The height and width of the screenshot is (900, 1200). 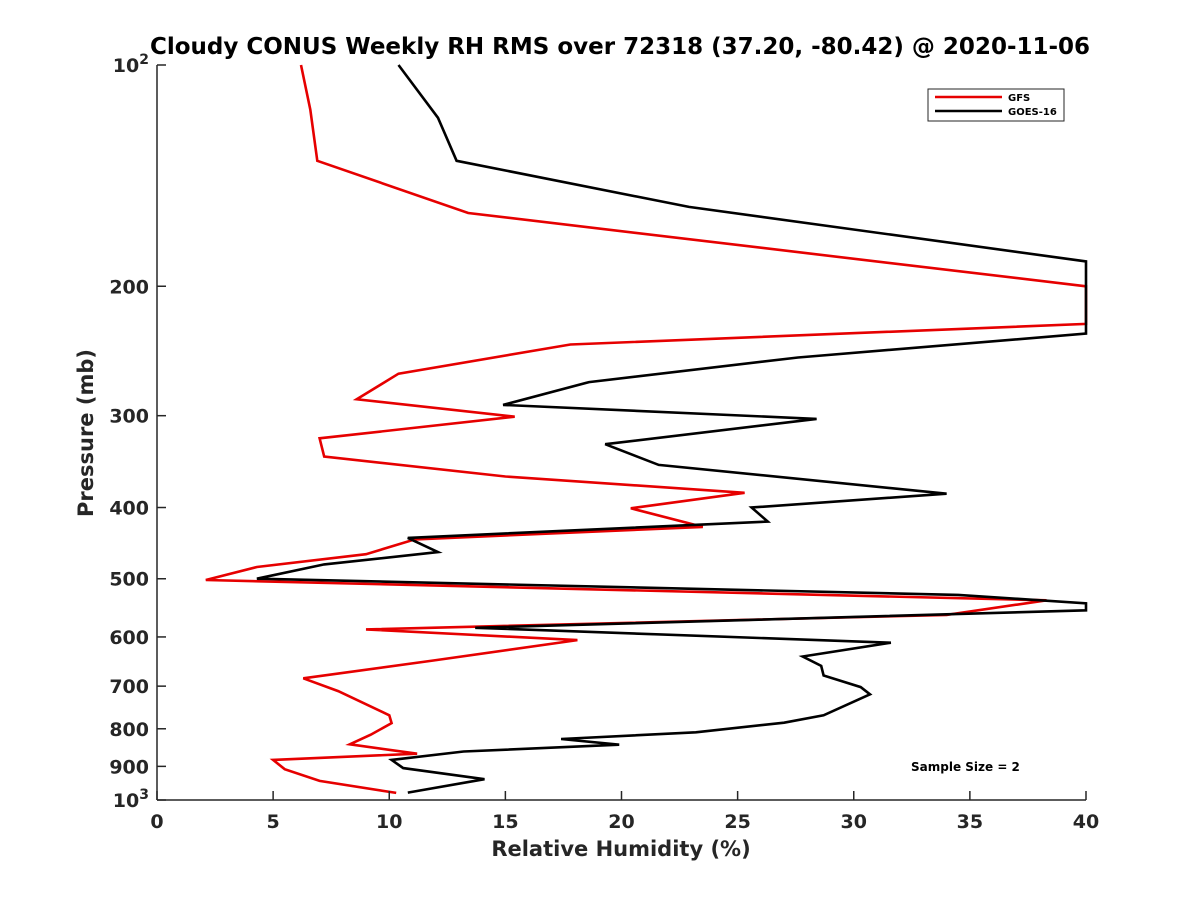 What do you see at coordinates (129, 417) in the screenshot?
I see `y-tick-label: 300` at bounding box center [129, 417].